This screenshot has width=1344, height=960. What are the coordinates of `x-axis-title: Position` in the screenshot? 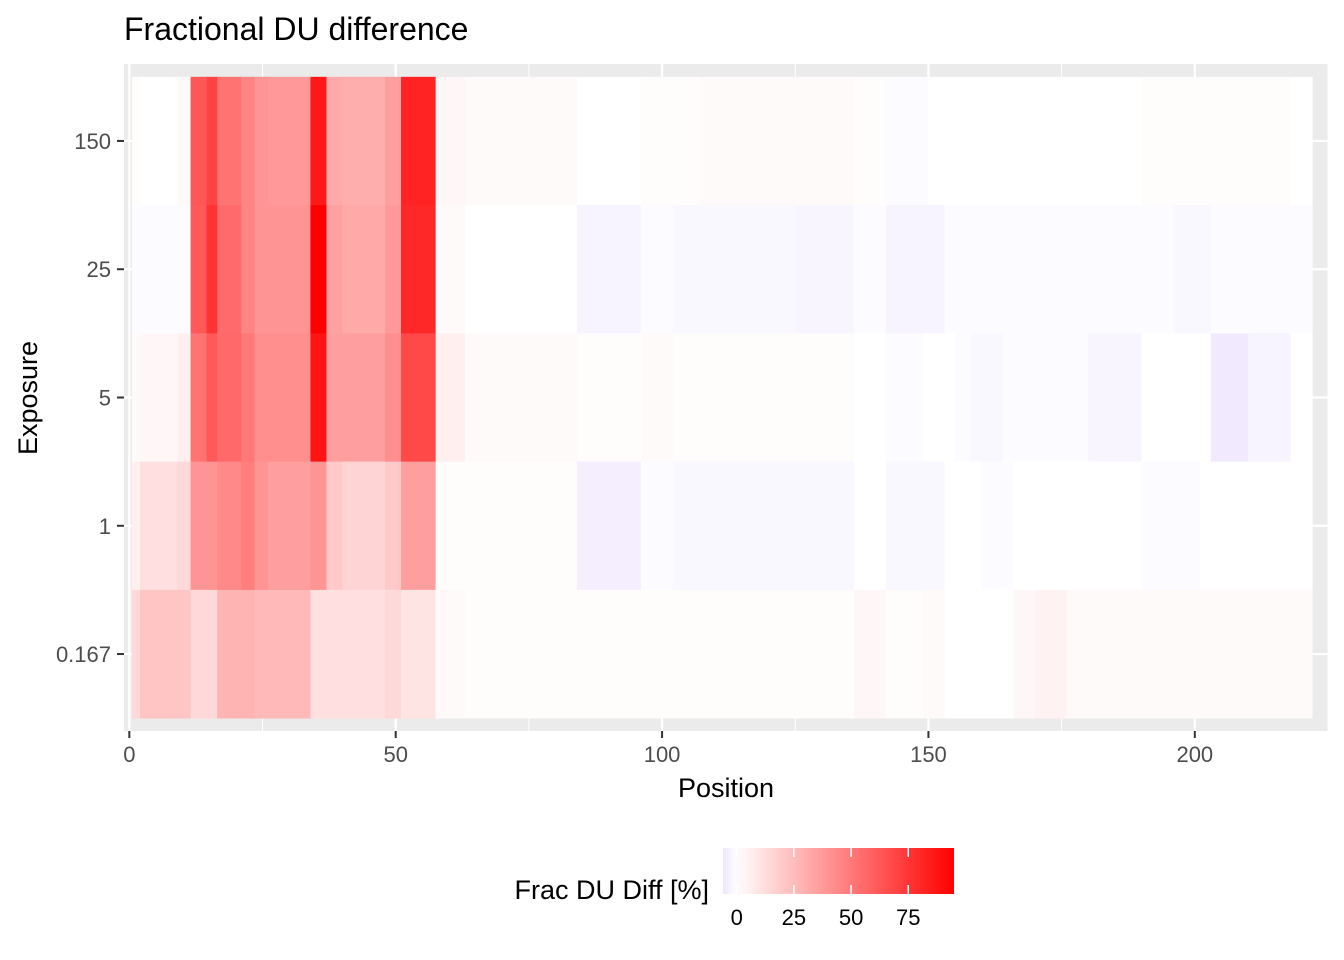 It's located at (726, 788).